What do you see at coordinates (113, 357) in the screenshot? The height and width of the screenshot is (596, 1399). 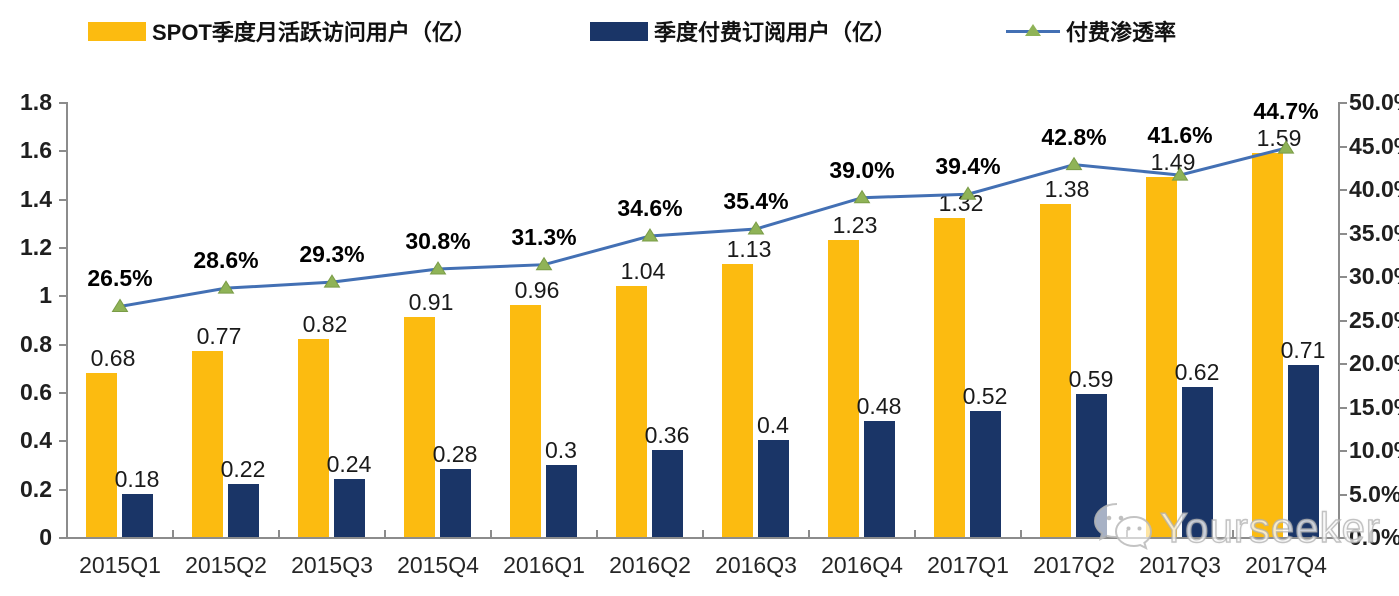 I see `bar-mau-value-label: 0.68` at bounding box center [113, 357].